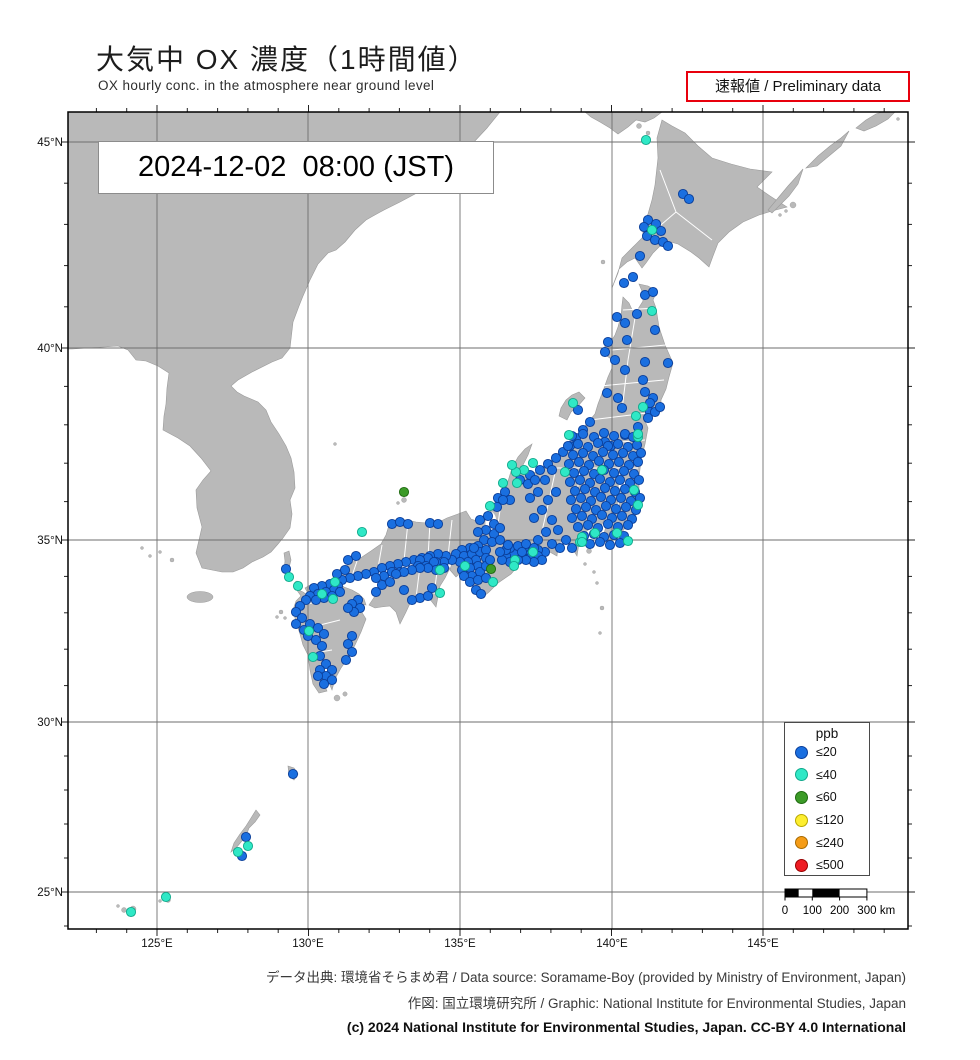 Image resolution: width=980 pixels, height=1060 pixels. What do you see at coordinates (827, 733) in the screenshot?
I see `legend-title: ppb` at bounding box center [827, 733].